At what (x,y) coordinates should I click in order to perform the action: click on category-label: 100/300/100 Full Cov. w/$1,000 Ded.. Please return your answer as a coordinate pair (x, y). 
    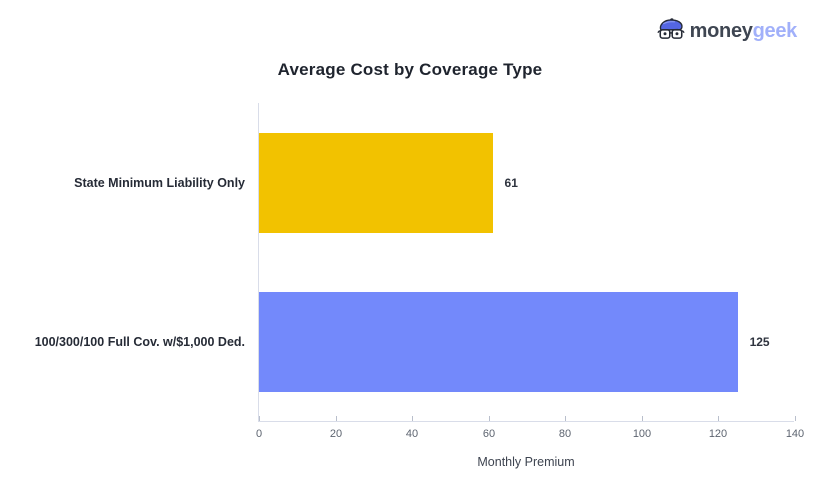
    Looking at the image, I should click on (139, 342).